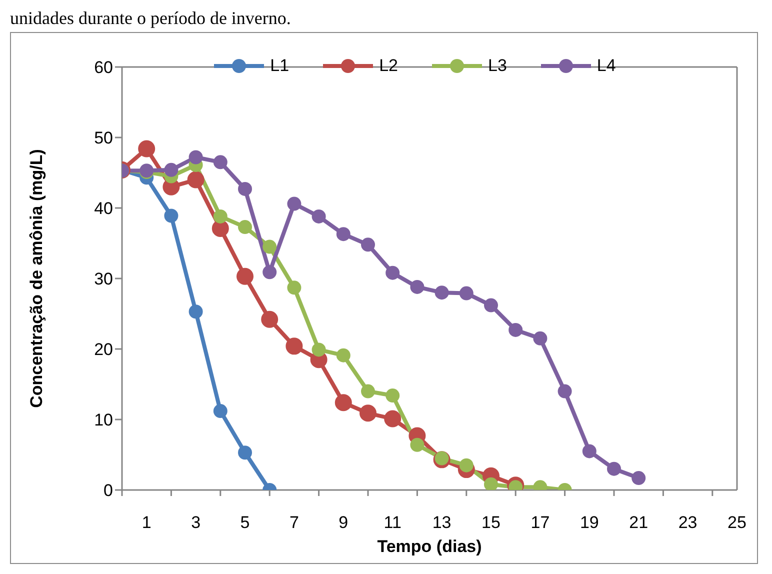 The width and height of the screenshot is (772, 574). I want to click on y-axis-title: Concentração de amônia (mg/L), so click(36, 278).